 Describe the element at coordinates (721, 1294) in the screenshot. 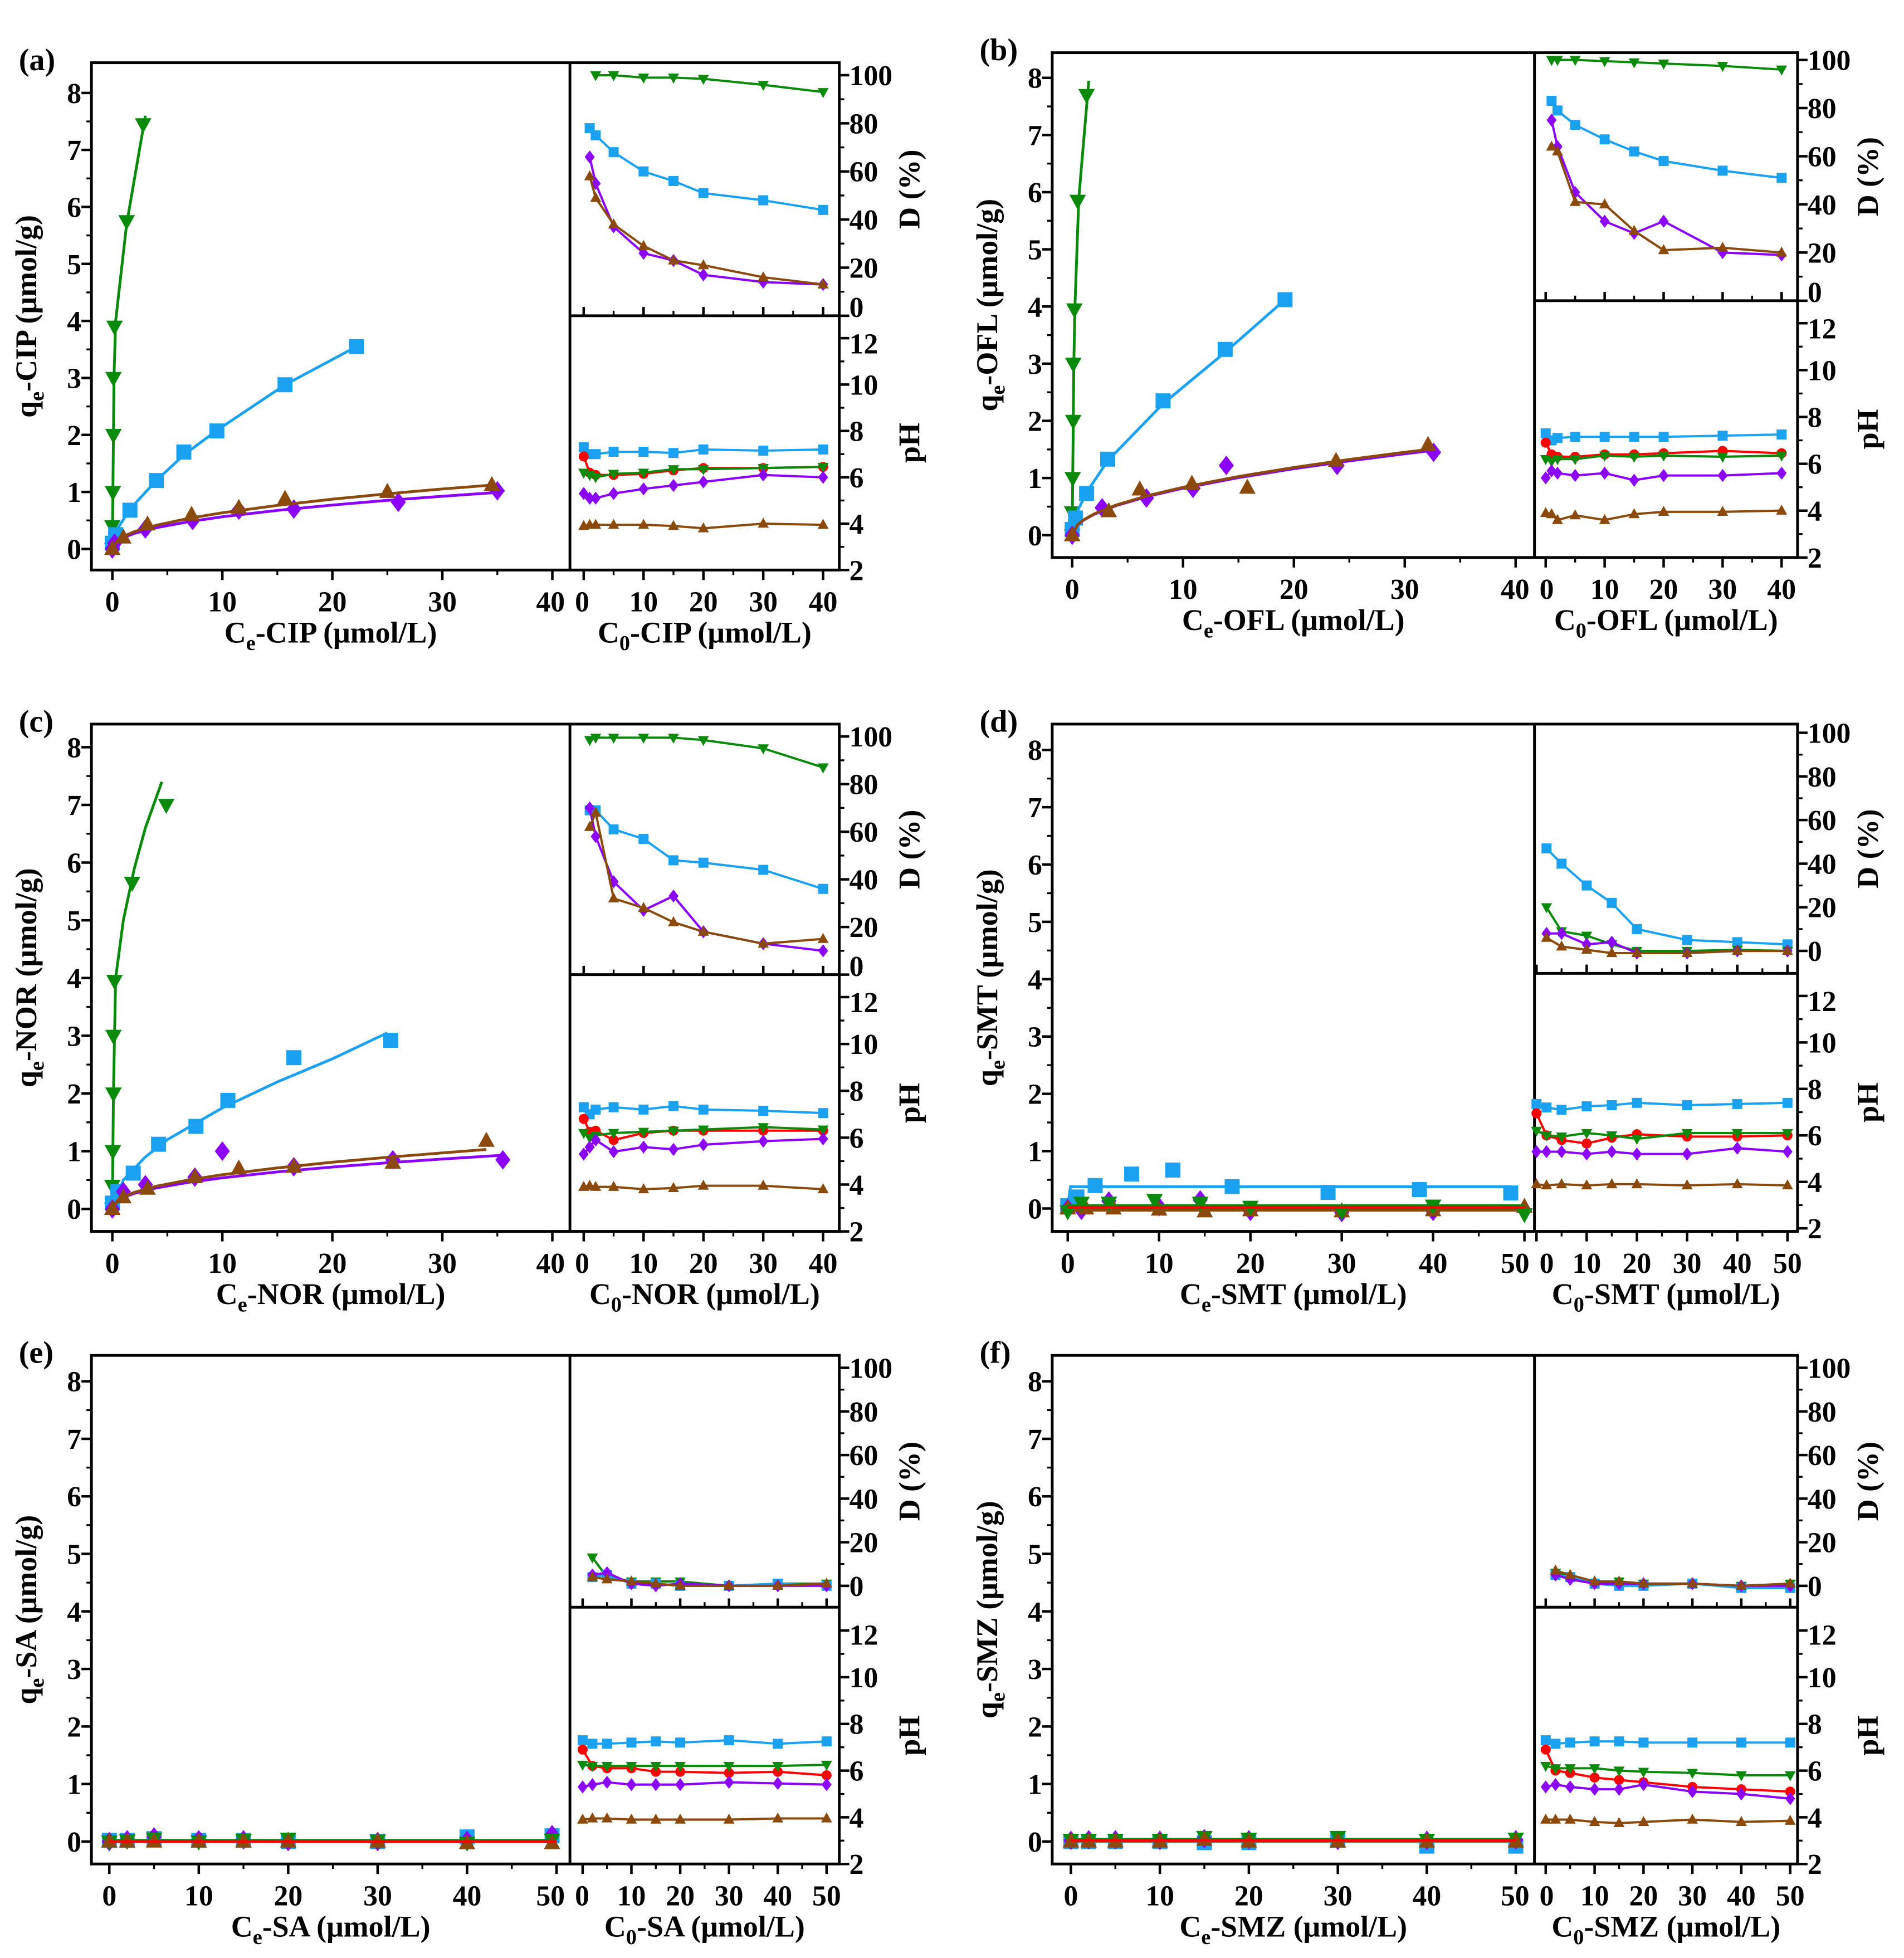

I see `axis-label-rest: -NOR (μmol/L)` at that location.